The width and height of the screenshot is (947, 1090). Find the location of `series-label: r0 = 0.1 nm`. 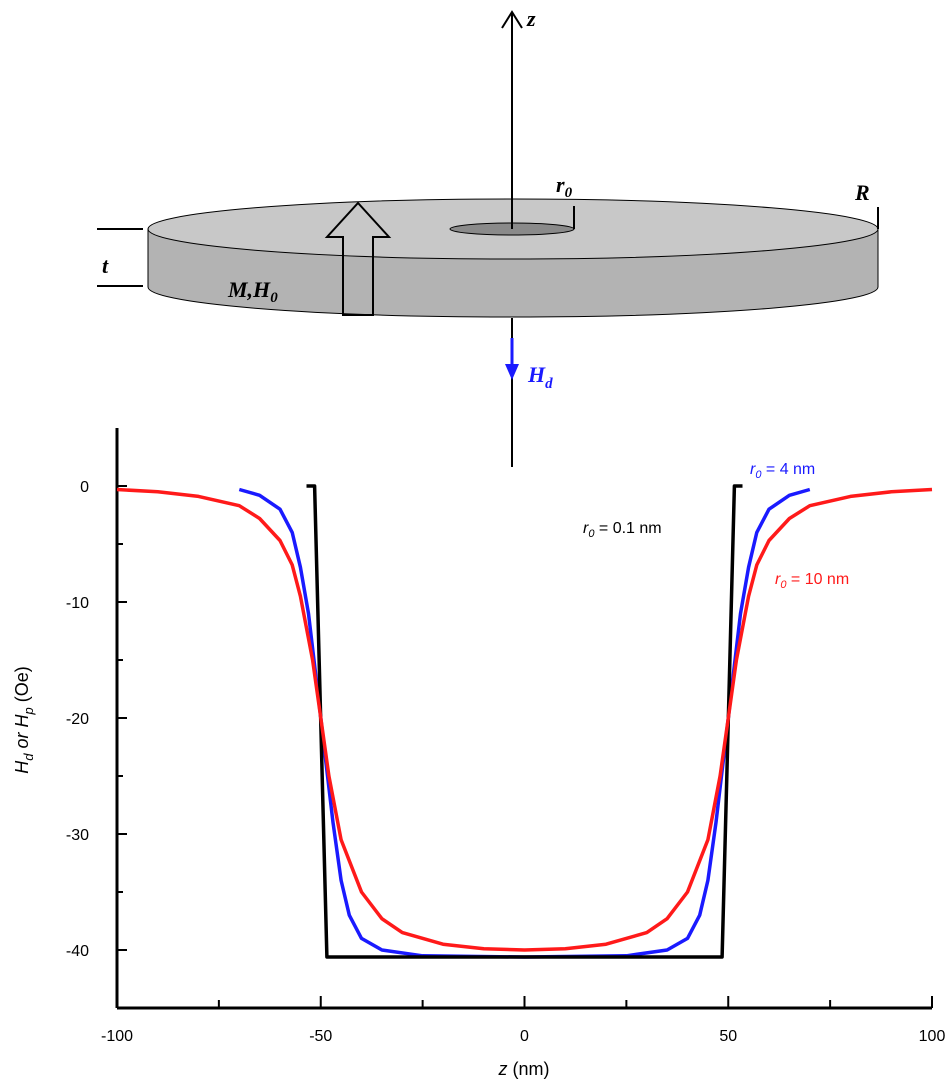

series-label: r0 = 0.1 nm is located at coordinates (622, 530).